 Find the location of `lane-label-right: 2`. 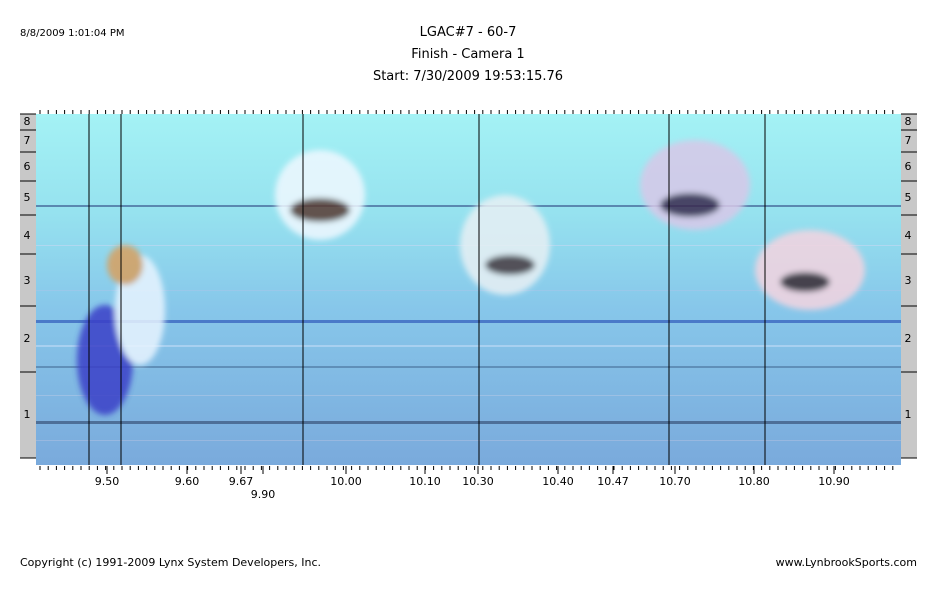

lane-label-right: 2 is located at coordinates (908, 338).